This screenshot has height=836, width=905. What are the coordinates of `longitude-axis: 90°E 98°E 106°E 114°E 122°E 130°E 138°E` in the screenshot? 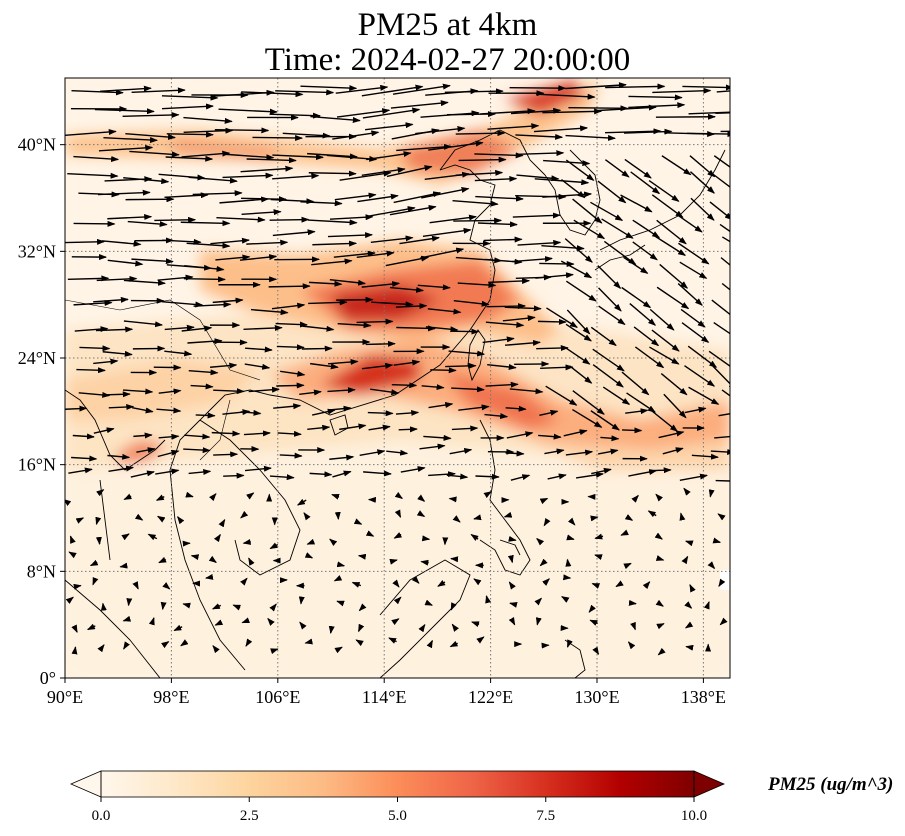 It's located at (386, 692).